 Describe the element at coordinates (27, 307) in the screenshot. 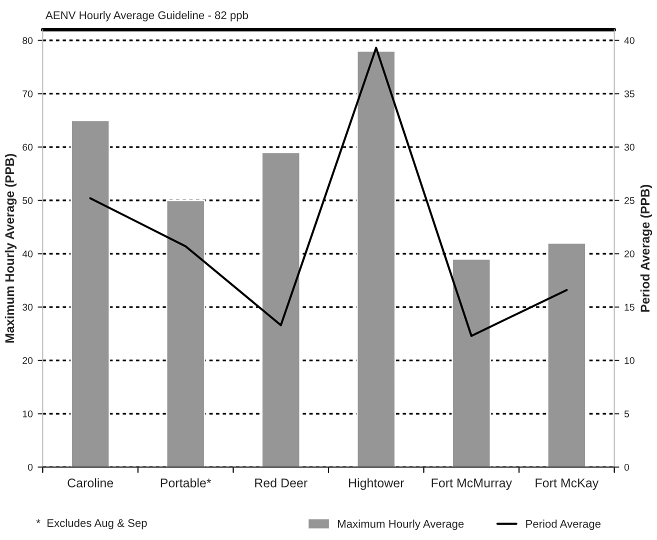

I see `y-tick-label: 30` at that location.